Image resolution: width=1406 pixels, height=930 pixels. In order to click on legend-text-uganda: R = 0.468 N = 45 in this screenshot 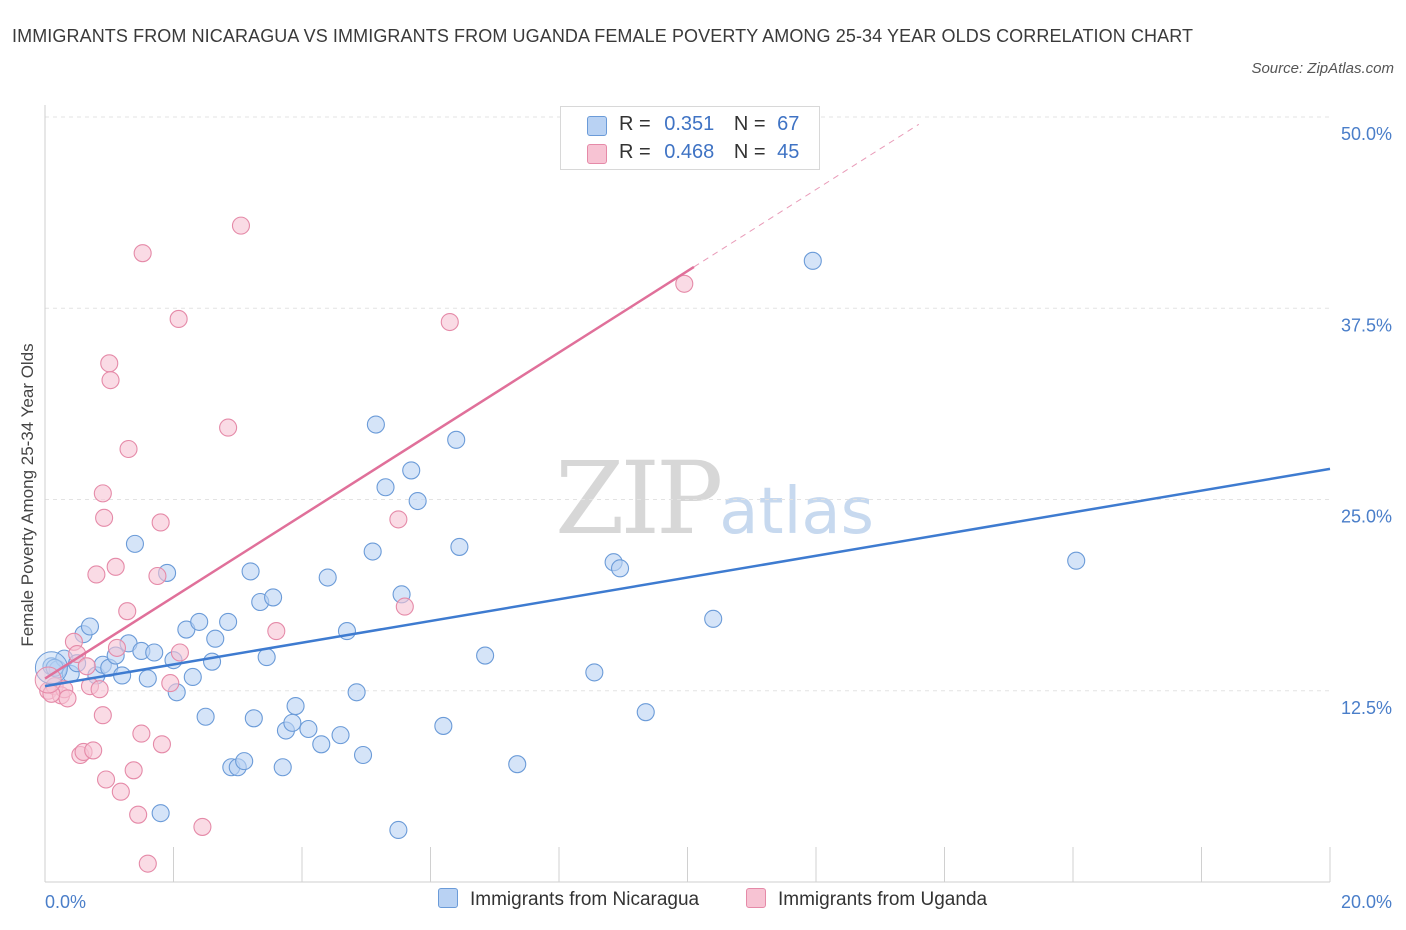, I will do `click(709, 152)`.